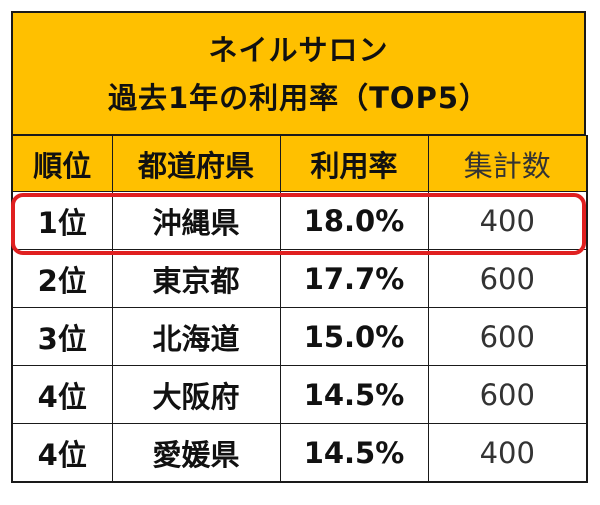 The image size is (600, 505). Describe the element at coordinates (298, 97) in the screenshot. I see `title-line-2: 過去1年の利用率（TOP5）` at that location.